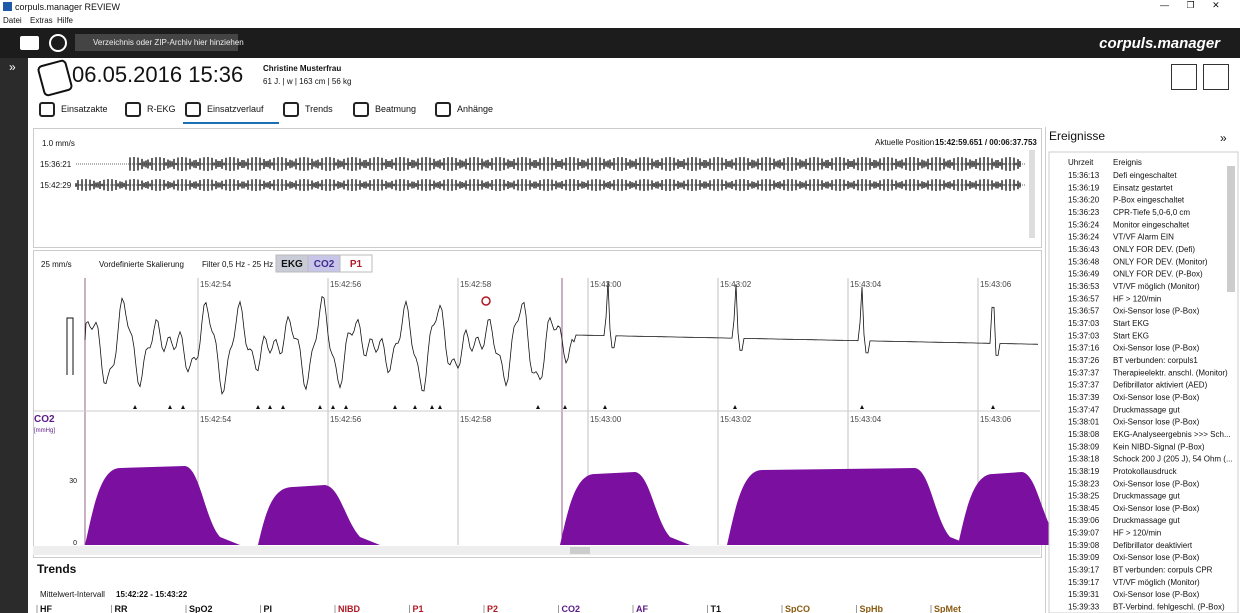  What do you see at coordinates (235, 109) in the screenshot?
I see `tab: Einsatzverlauf` at bounding box center [235, 109].